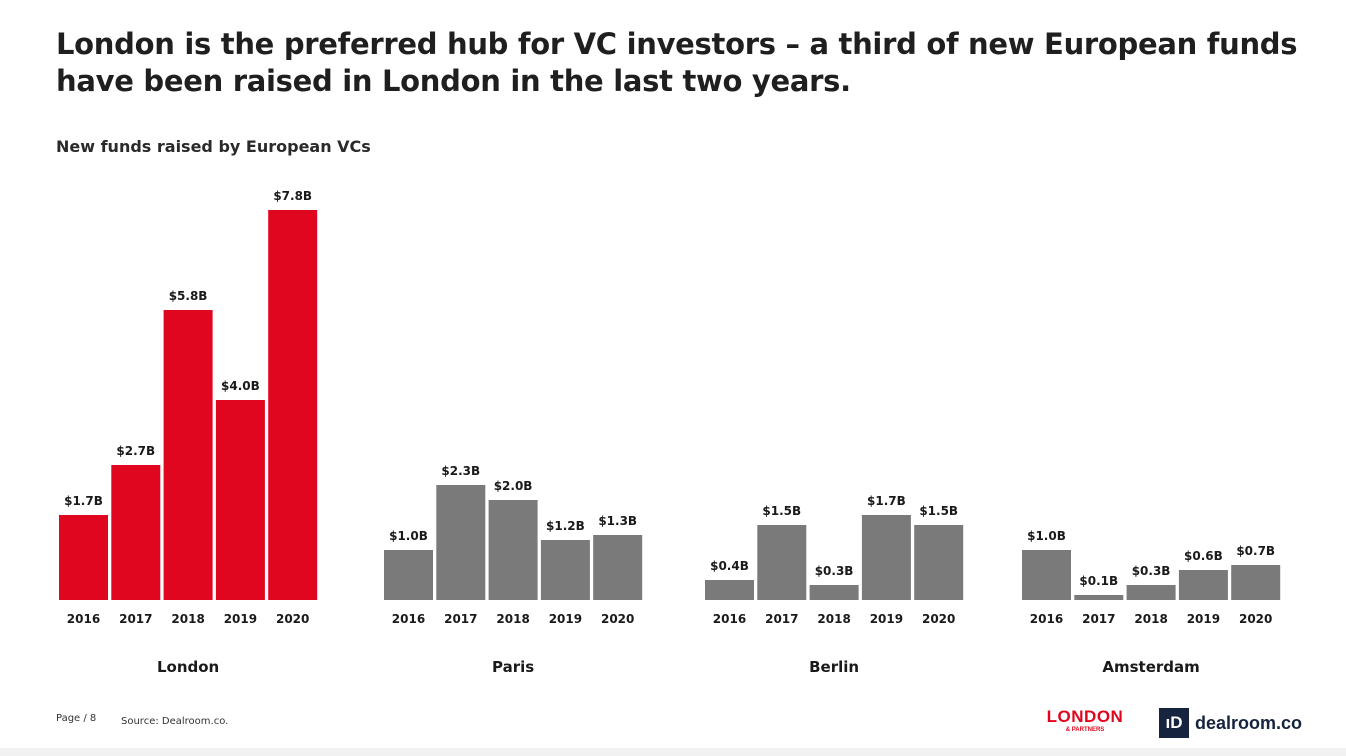 This screenshot has height=756, width=1346. What do you see at coordinates (1046, 536) in the screenshot?
I see `data-label-amsterdam-2016: $1.0B` at bounding box center [1046, 536].